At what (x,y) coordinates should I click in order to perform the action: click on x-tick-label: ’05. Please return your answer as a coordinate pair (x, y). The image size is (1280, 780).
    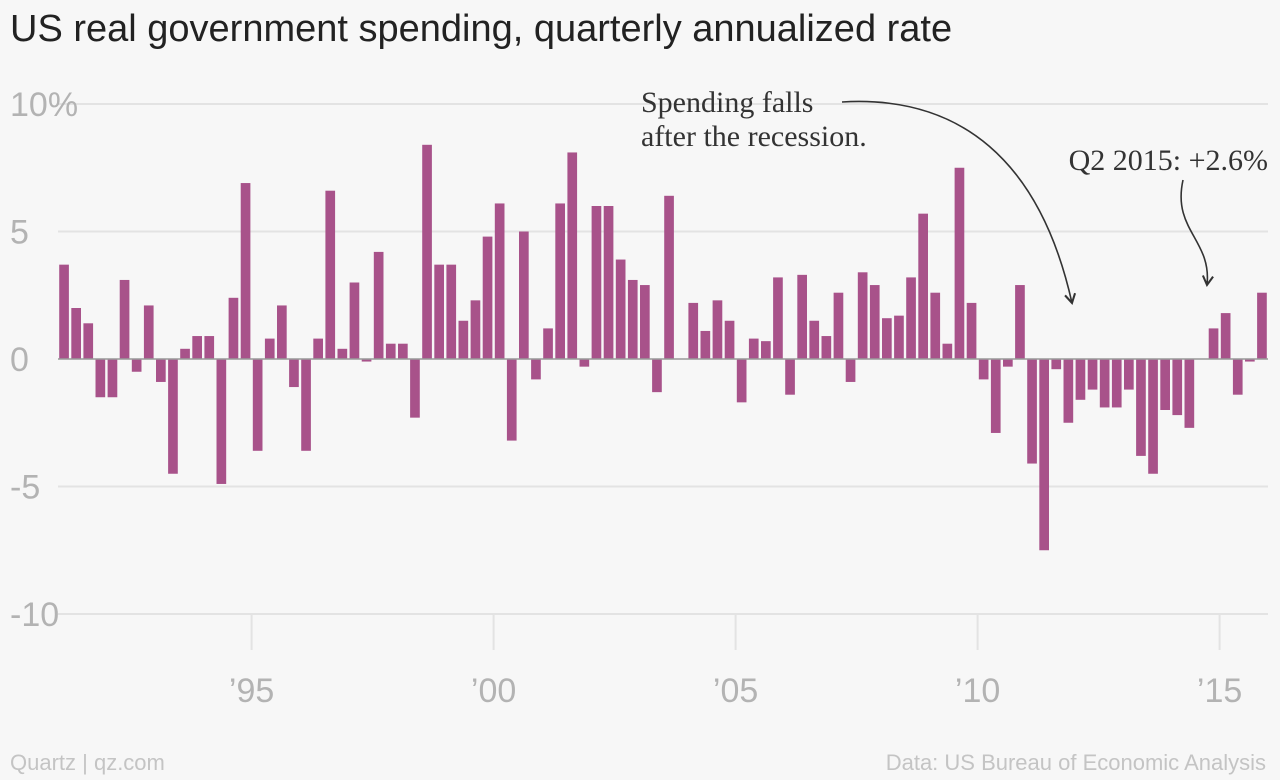
    Looking at the image, I should click on (735, 691).